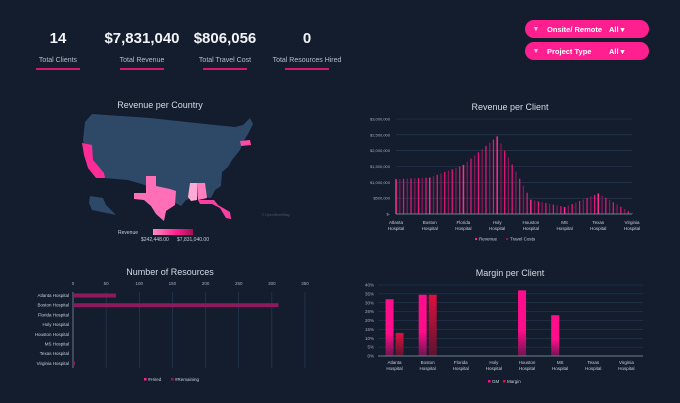 Image resolution: width=680 pixels, height=403 pixels. What do you see at coordinates (380, 119) in the screenshot?
I see `y-tick-label: $3,000,000` at bounding box center [380, 119].